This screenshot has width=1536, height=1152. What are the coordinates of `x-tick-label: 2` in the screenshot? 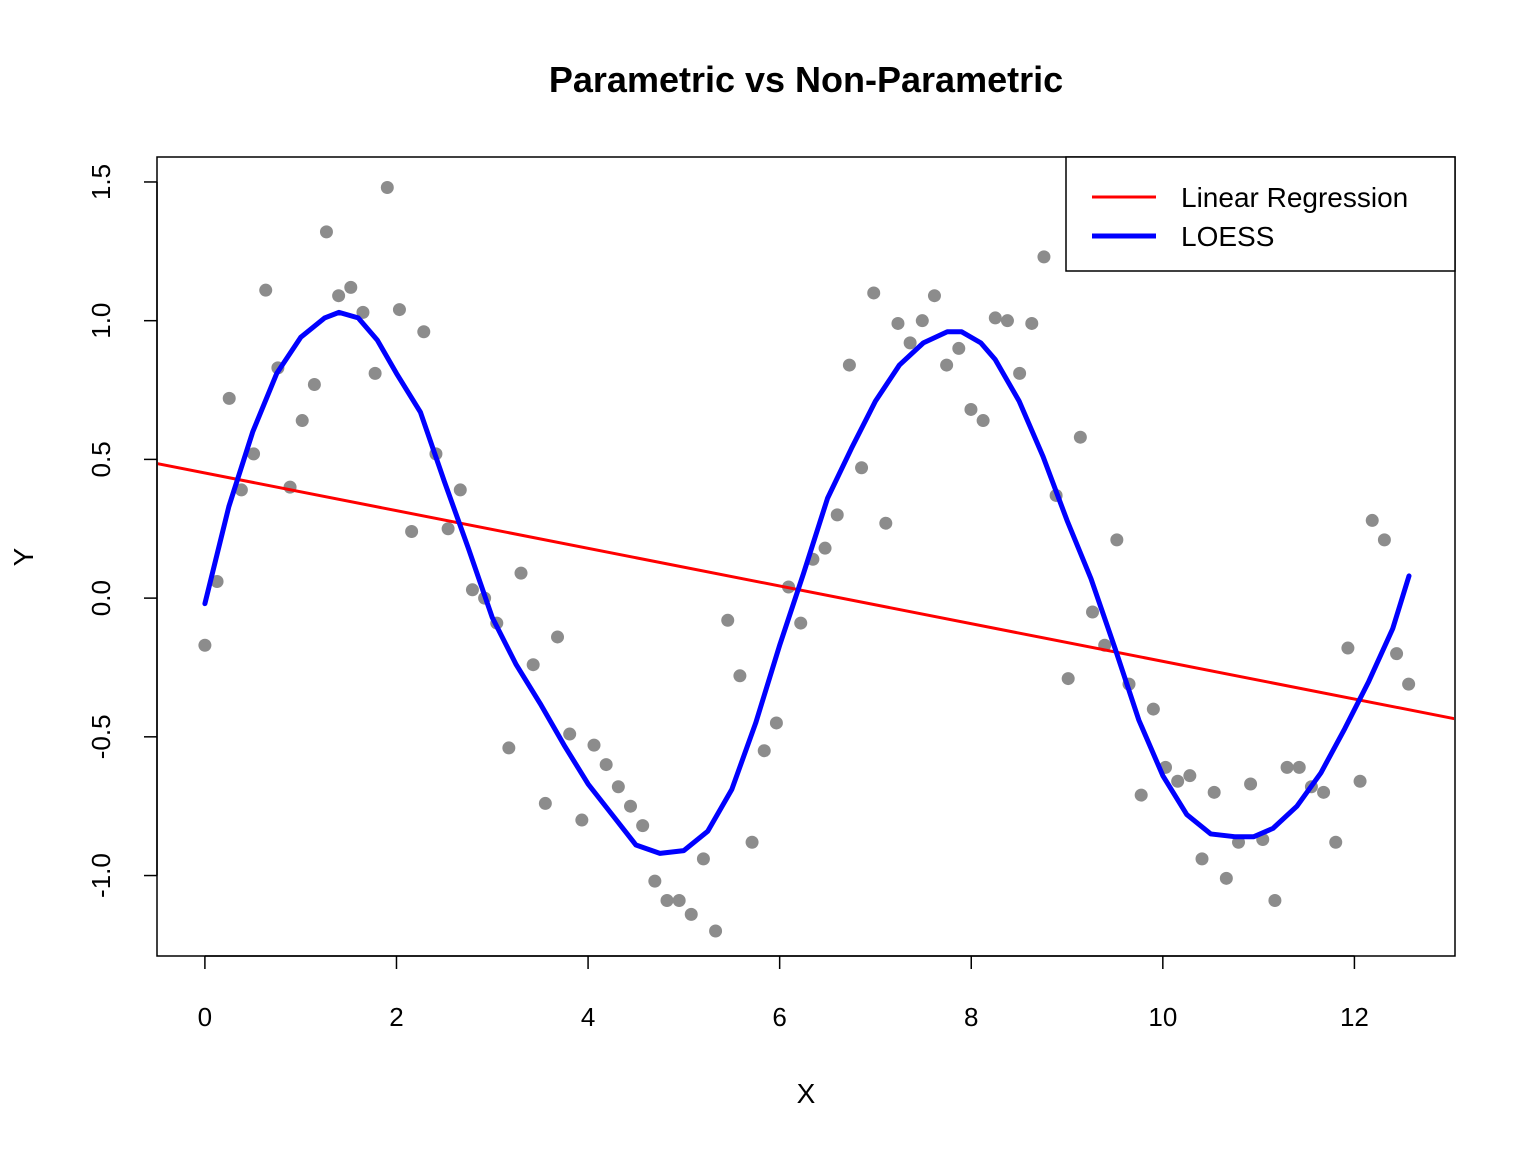 It's located at (396, 1017).